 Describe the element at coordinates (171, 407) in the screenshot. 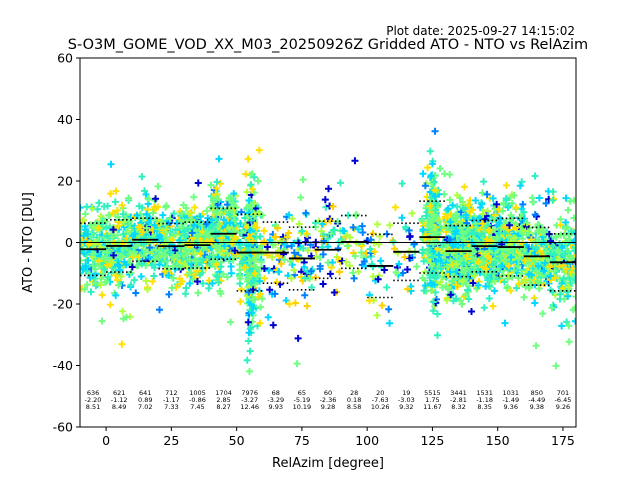

I see `bin-label-std: 7.33` at that location.